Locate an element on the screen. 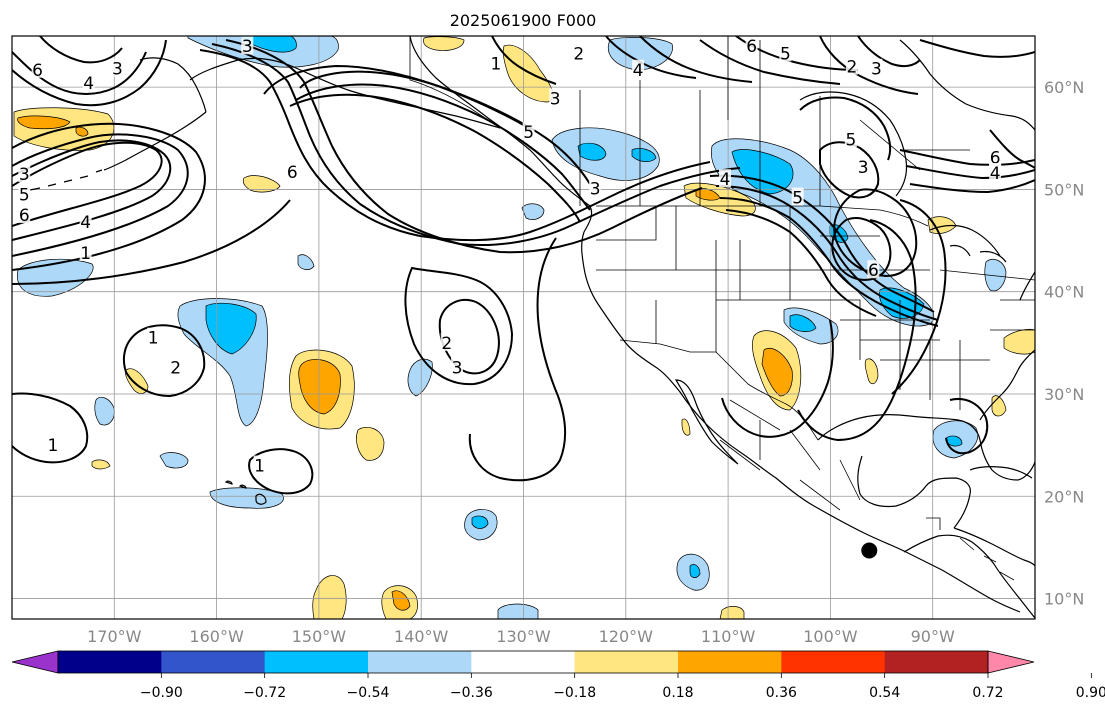 The image size is (1105, 712). colorbar-tick-label: −0.36 is located at coordinates (471, 693).